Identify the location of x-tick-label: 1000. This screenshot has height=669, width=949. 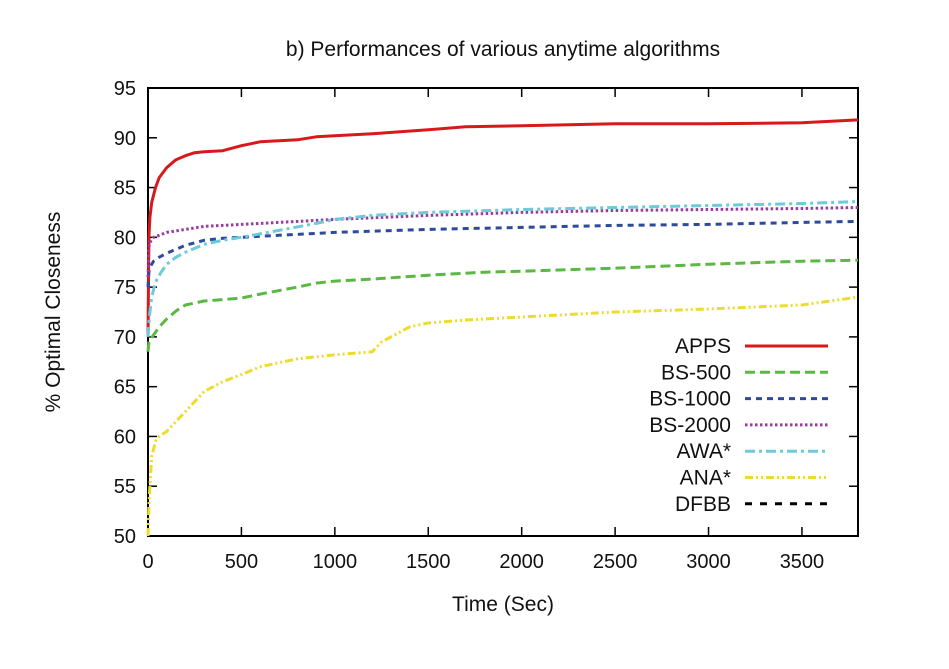
(335, 562).